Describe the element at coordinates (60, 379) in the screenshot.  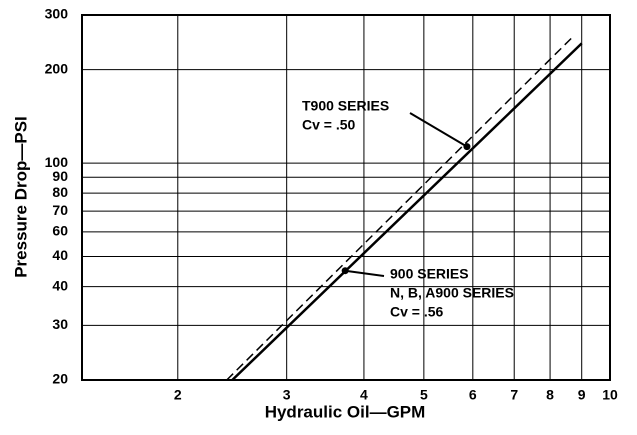
I see `y-tick-label: 20` at that location.